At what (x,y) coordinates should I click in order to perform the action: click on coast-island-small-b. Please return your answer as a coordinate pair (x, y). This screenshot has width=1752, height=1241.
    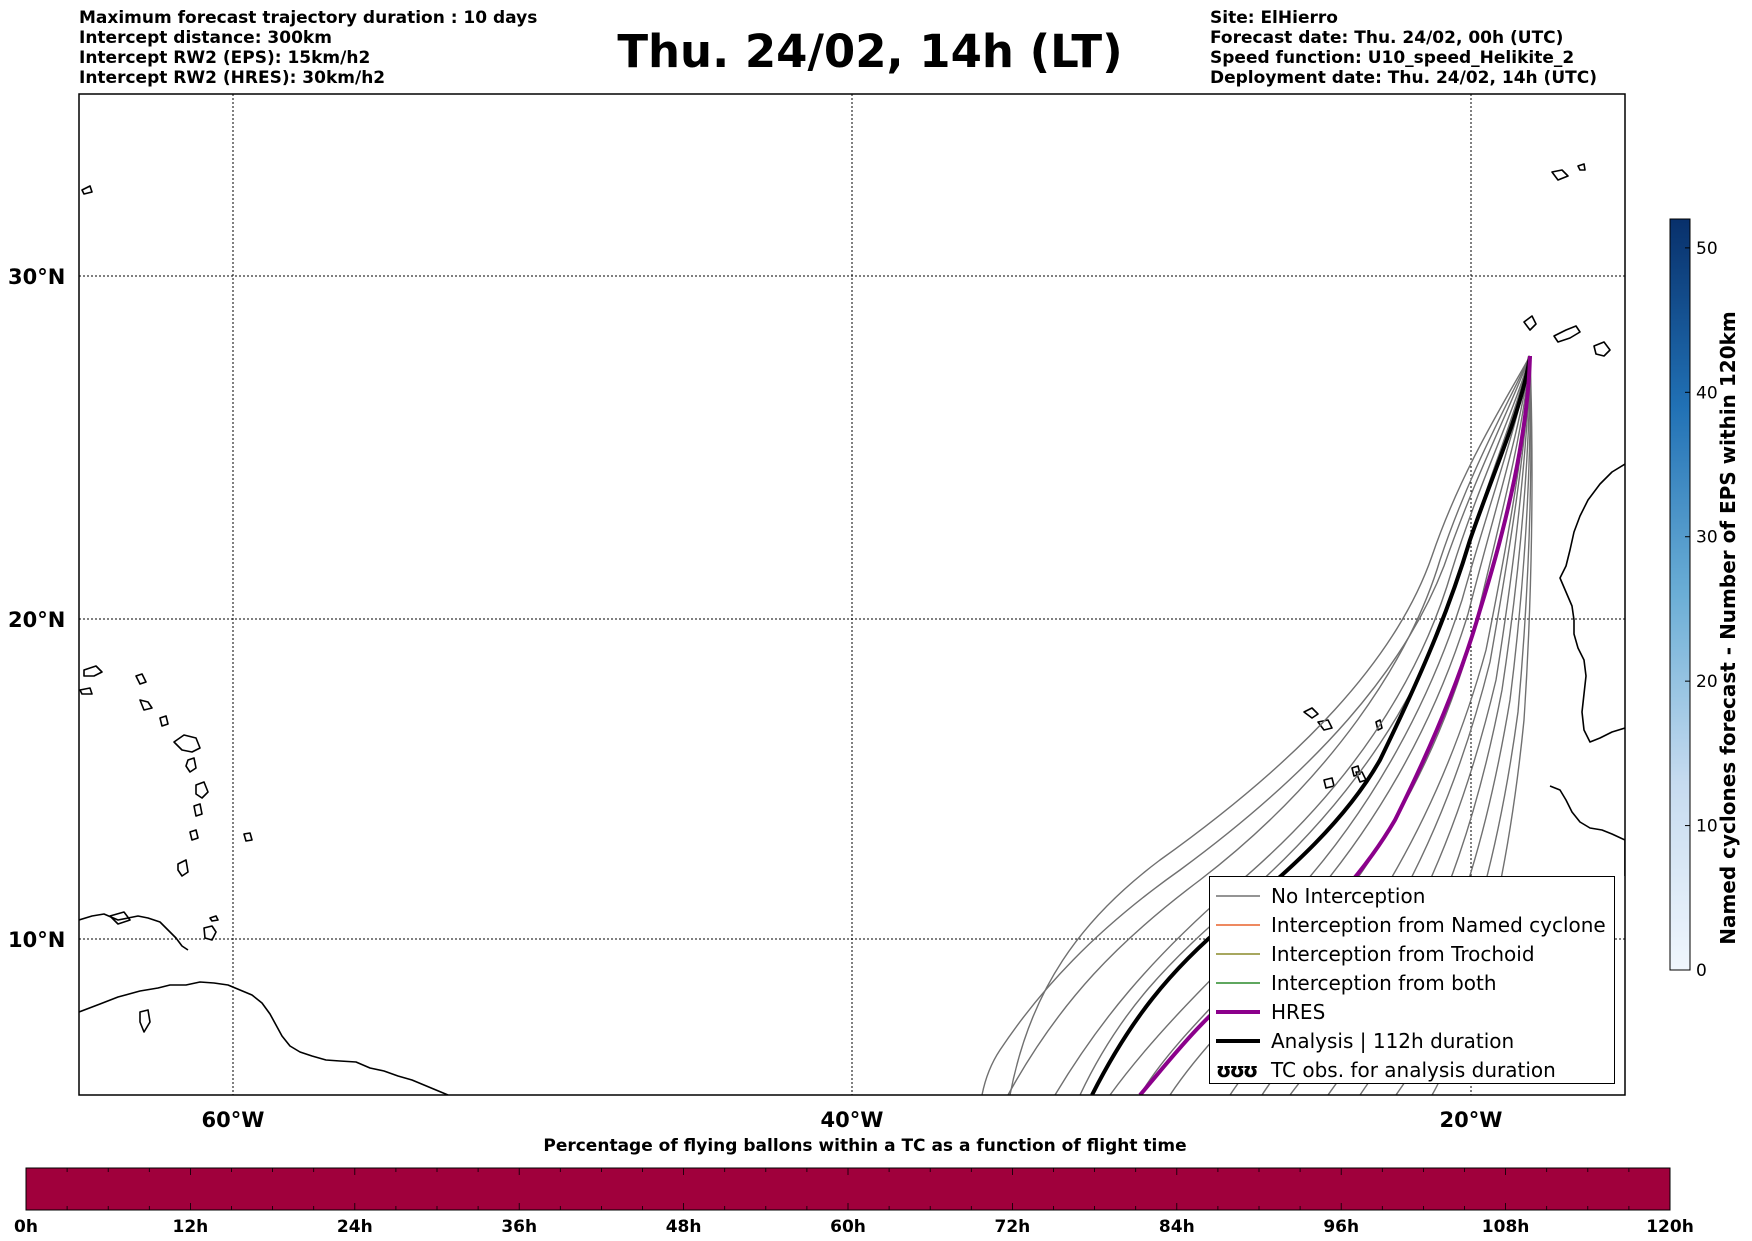
    Looking at the image, I should click on (86, 691).